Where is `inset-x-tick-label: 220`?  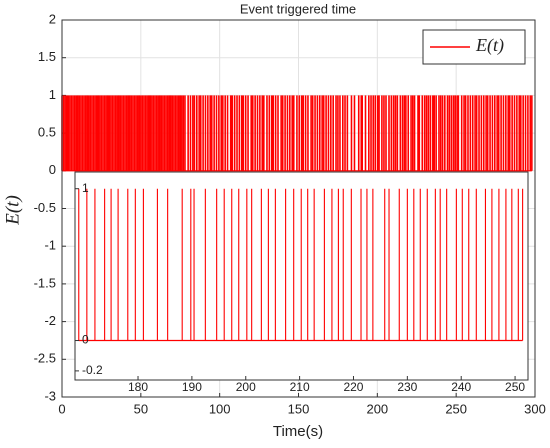
inset-x-tick-label: 220 is located at coordinates (353, 387).